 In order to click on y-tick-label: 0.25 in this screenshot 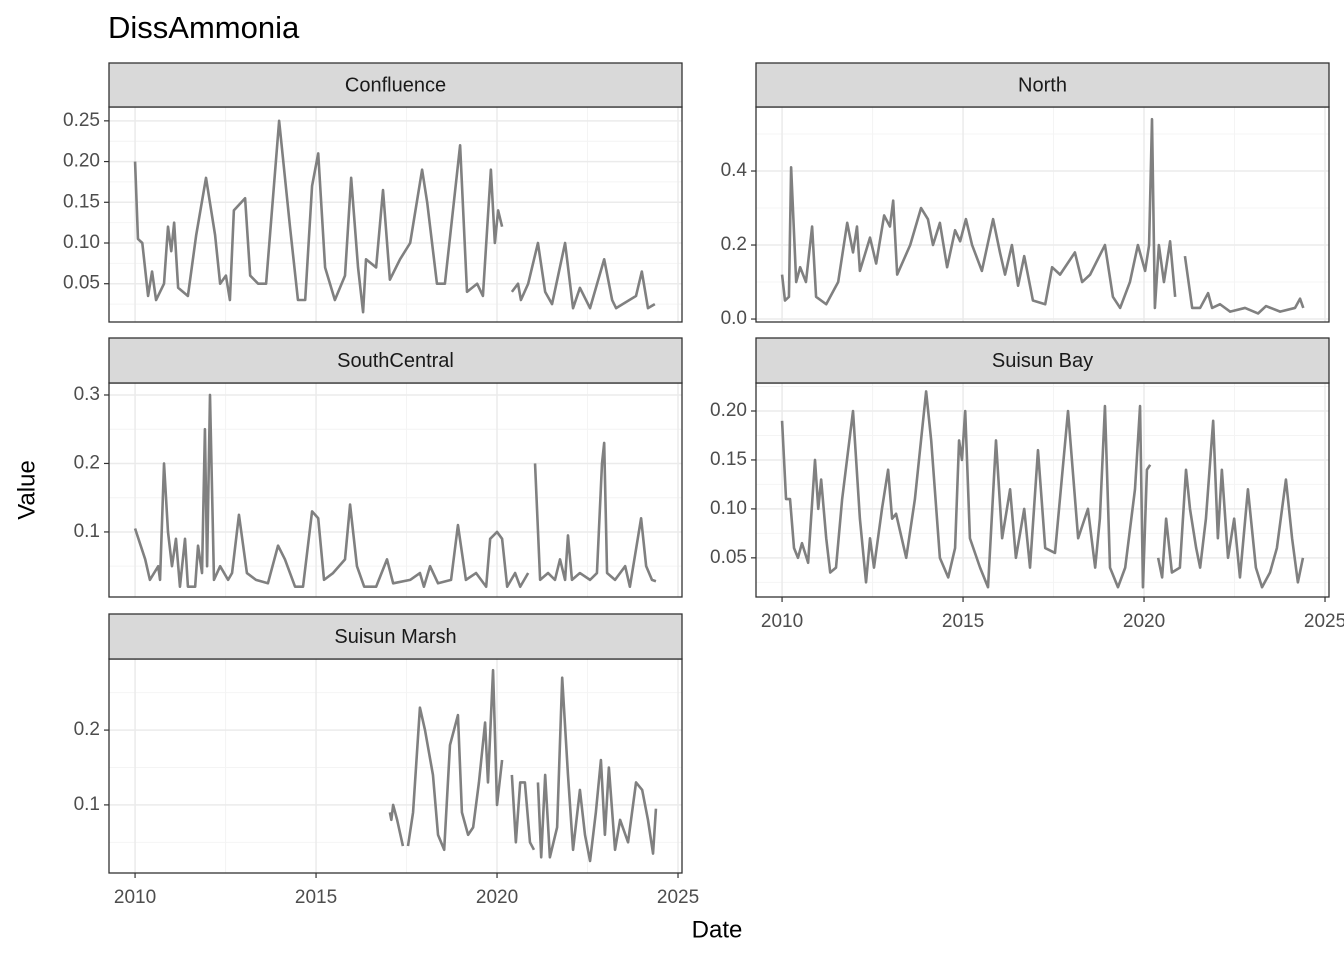, I will do `click(81, 120)`.